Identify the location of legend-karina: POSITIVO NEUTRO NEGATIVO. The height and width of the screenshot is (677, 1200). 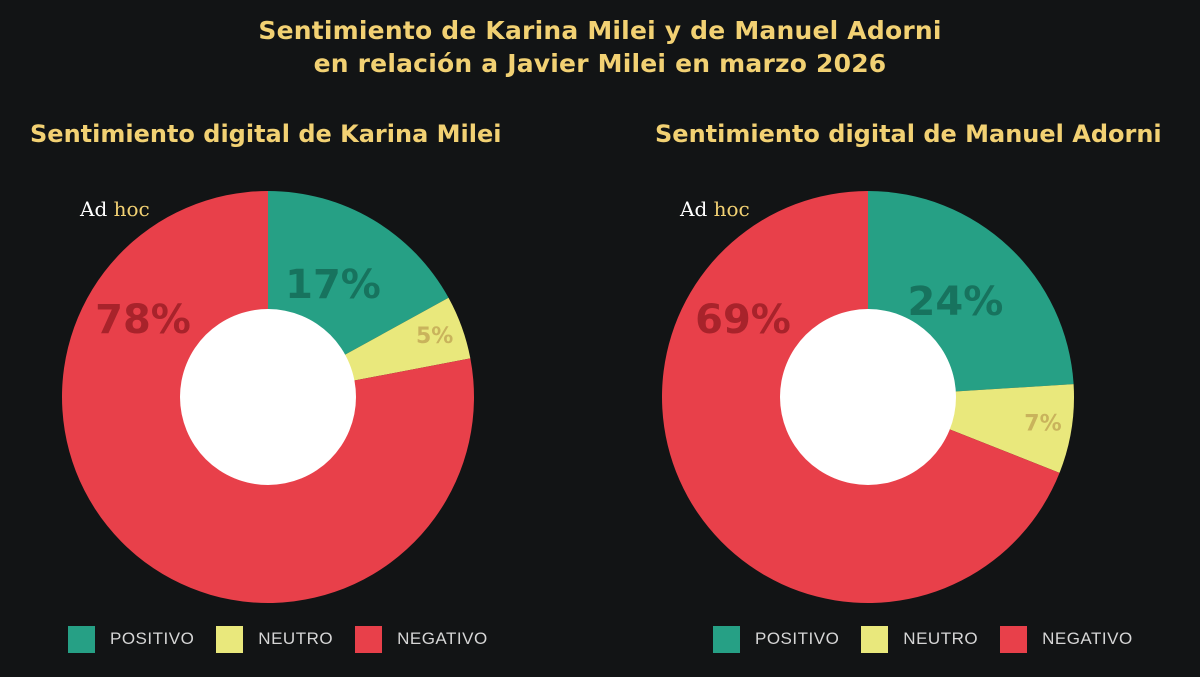
(289, 639).